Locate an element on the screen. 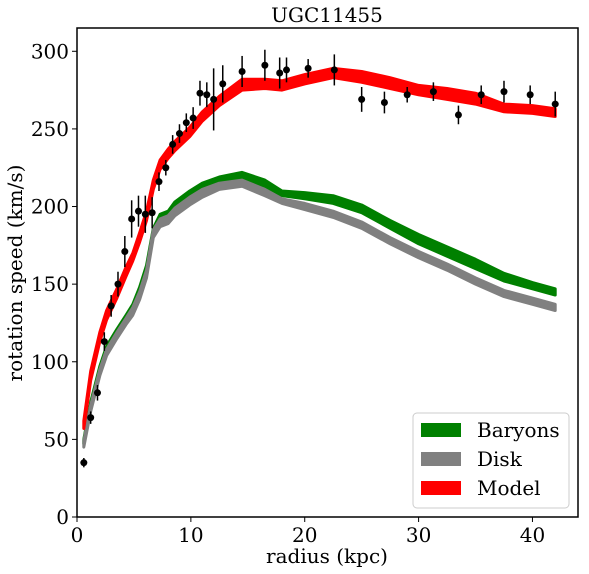 The width and height of the screenshot is (589, 574). y-tick-label: 50 is located at coordinates (56, 439).